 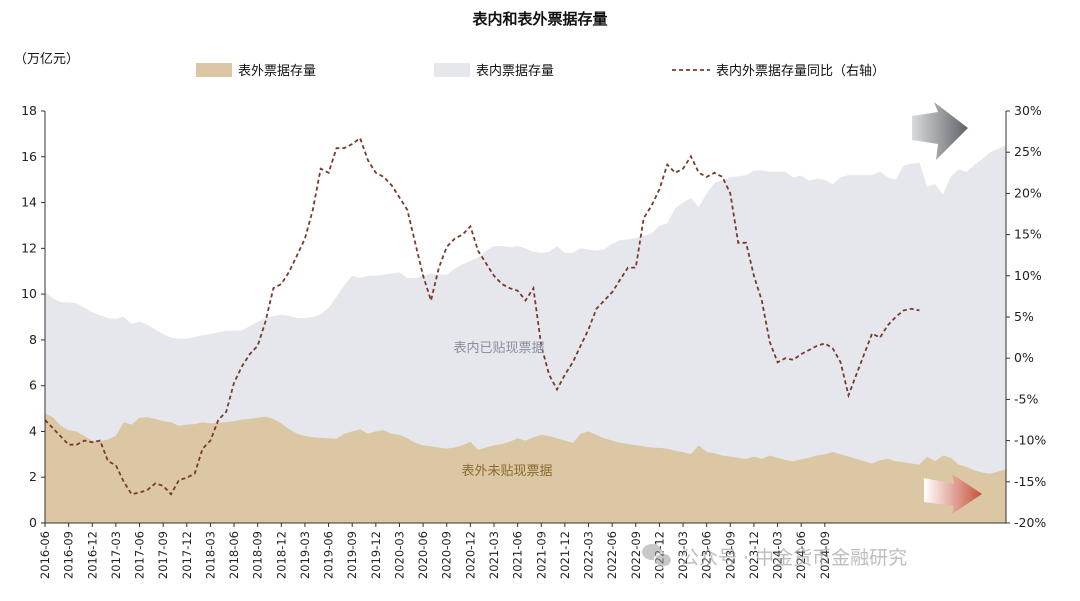 I want to click on legend-swatch-offbalance, so click(x=214, y=70).